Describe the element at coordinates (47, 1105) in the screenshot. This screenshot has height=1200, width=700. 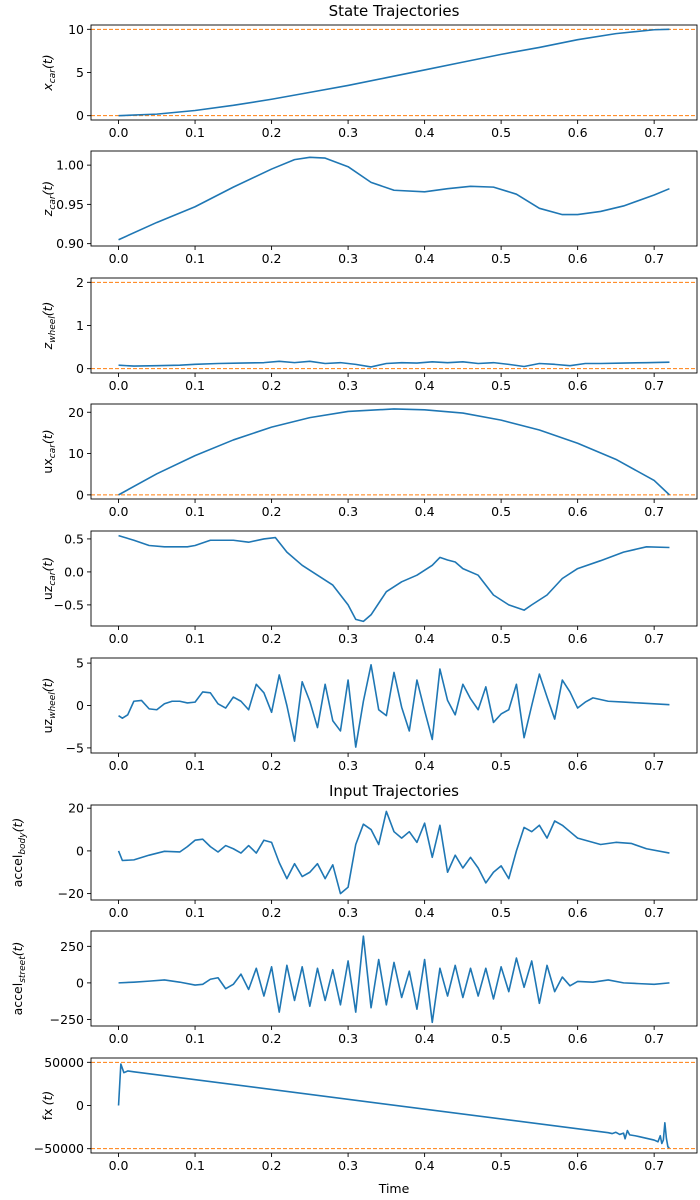
I see `y-axis-label: fx(t)` at that location.